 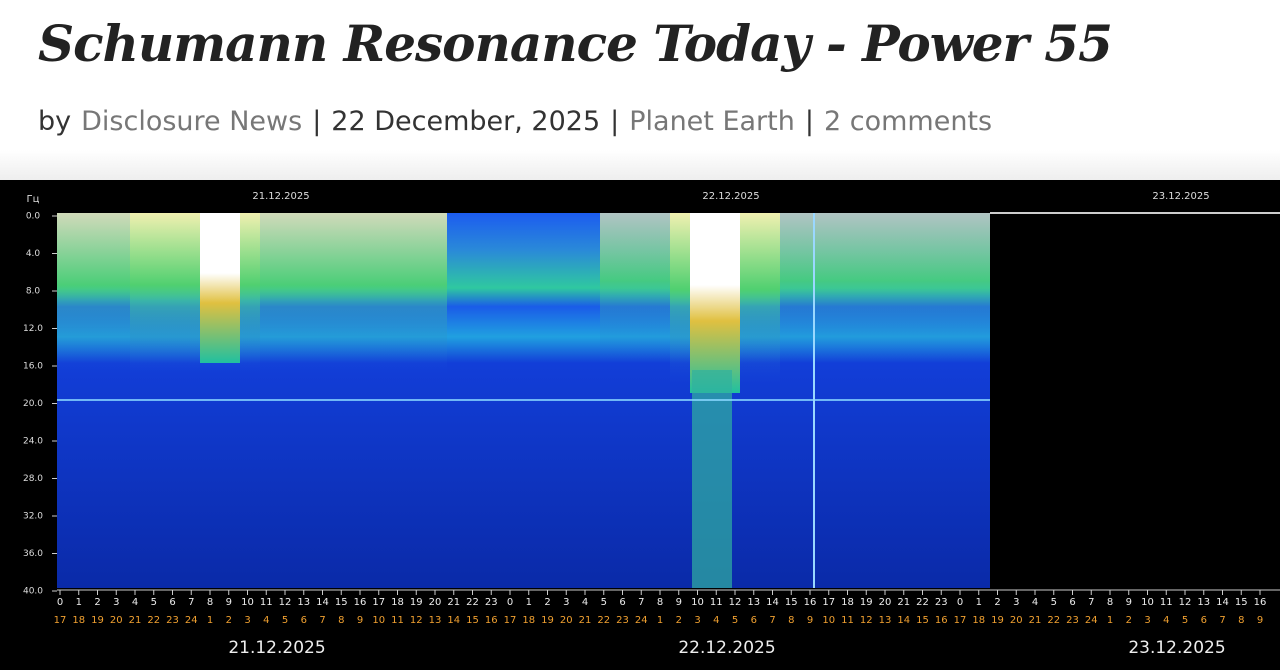 I want to click on hour-local: 14, so click(x=903, y=620).